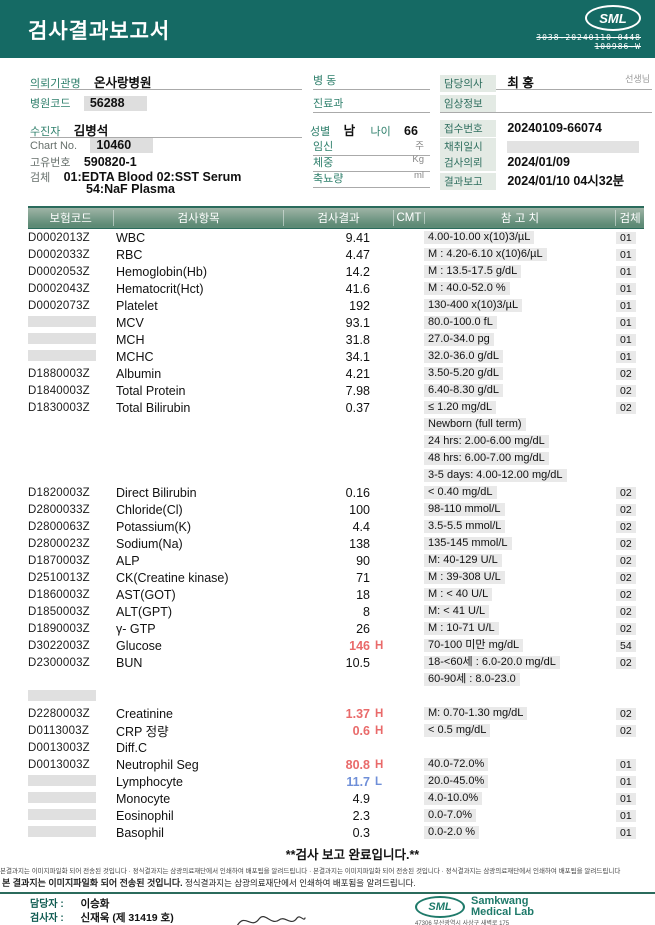  I want to click on result-cell: 4.21, so click(357, 373).